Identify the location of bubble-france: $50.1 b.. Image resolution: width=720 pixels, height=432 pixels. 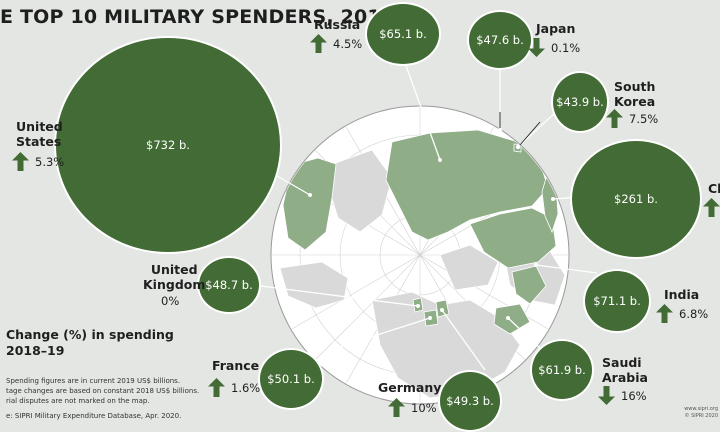
(291, 379).